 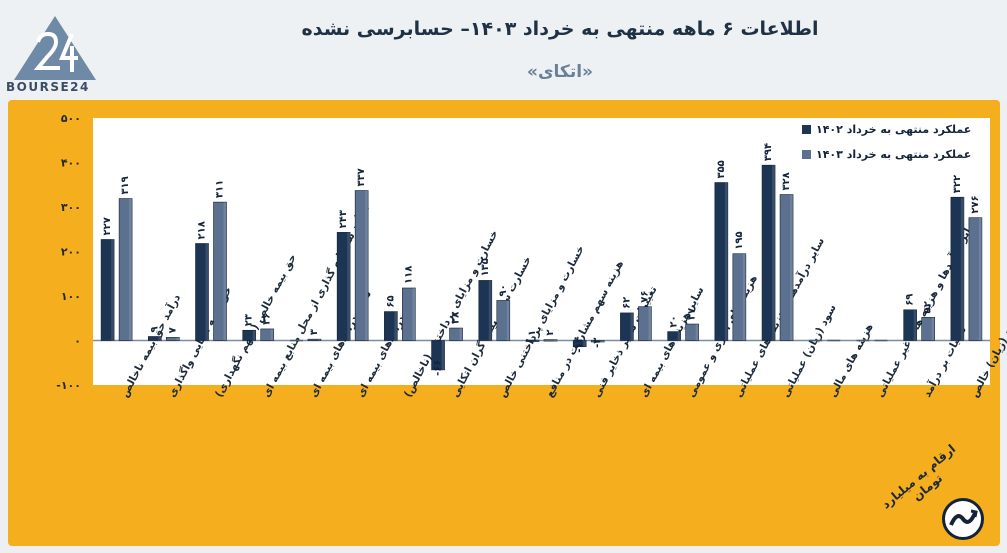 I want to click on data-label: ۳۱۹, so click(x=125, y=185).